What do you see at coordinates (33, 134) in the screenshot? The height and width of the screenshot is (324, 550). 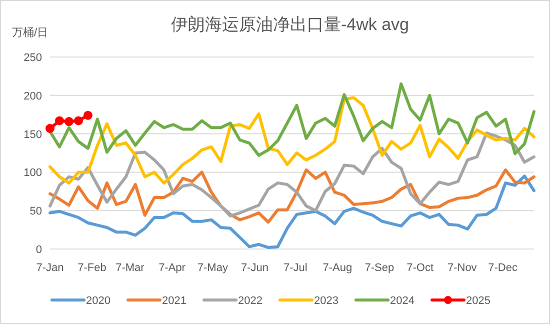 I see `y-tick-label: 150` at bounding box center [33, 134].